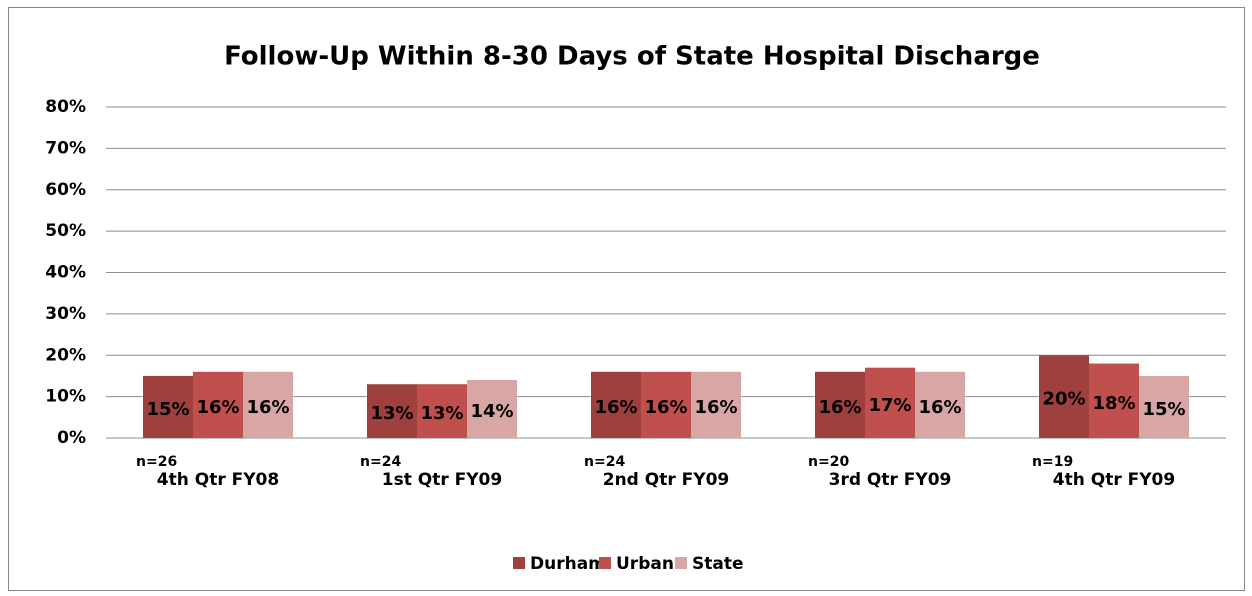 The height and width of the screenshot is (596, 1252). What do you see at coordinates (645, 564) in the screenshot?
I see `legend-label: Urban` at bounding box center [645, 564].